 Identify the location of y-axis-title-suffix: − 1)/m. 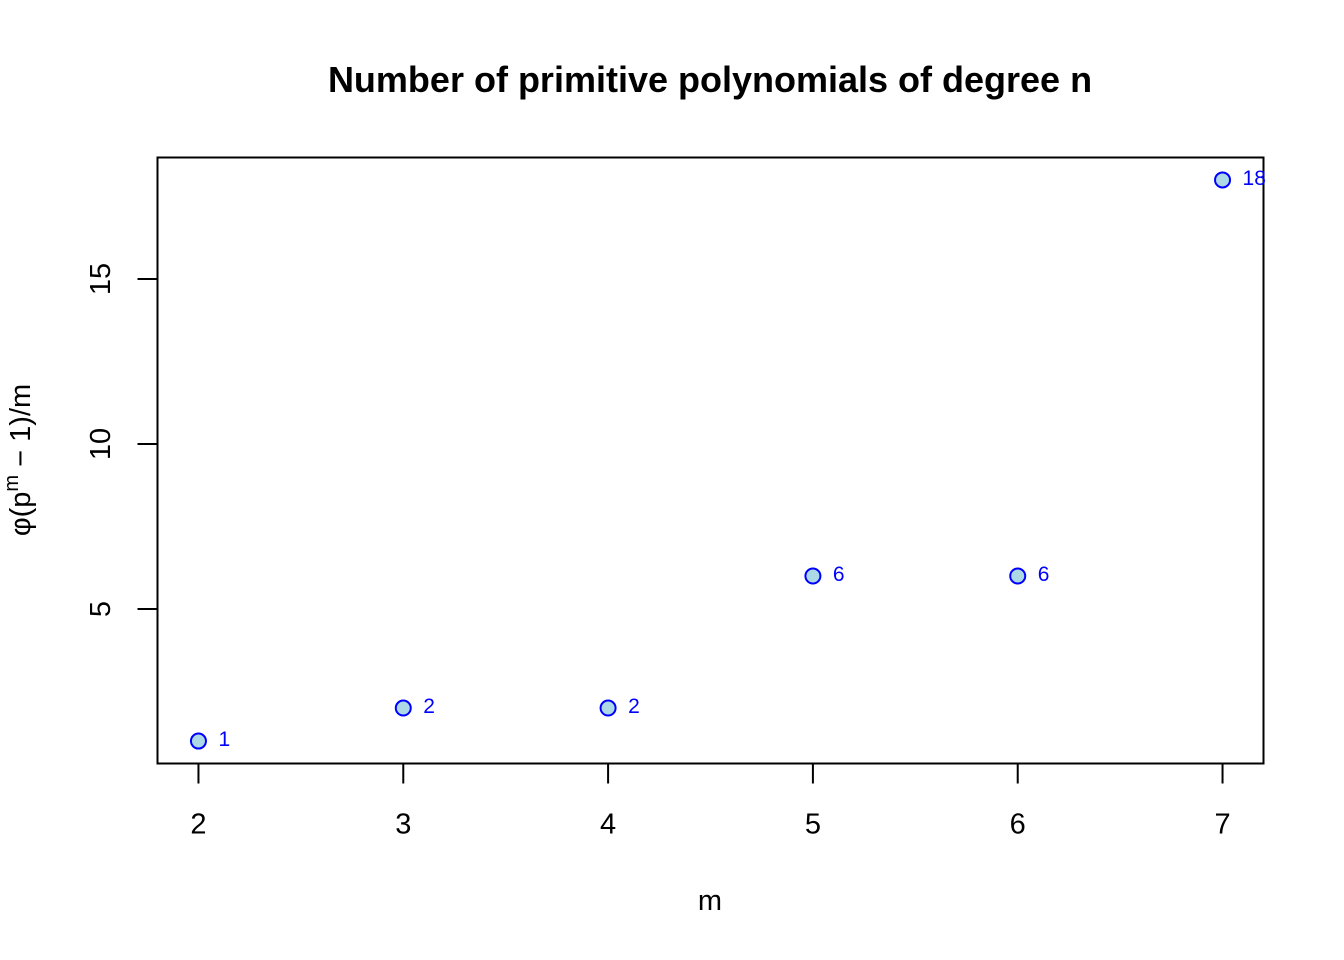
(21, 429).